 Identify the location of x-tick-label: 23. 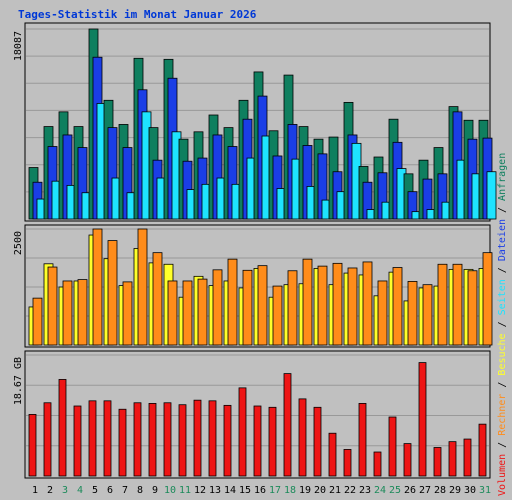
(365, 490).